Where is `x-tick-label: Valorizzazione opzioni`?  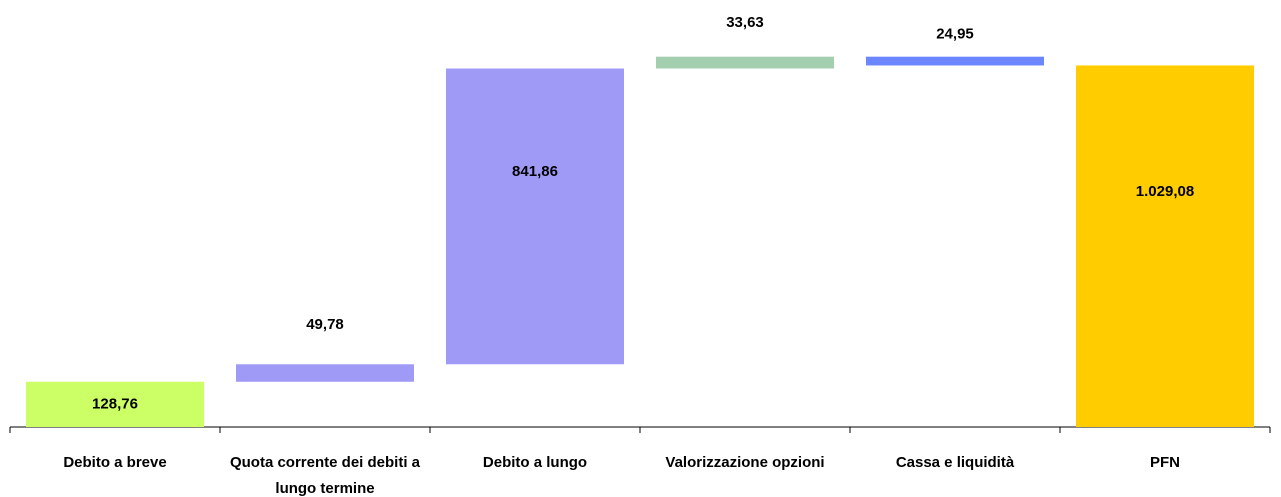
x-tick-label: Valorizzazione opzioni is located at coordinates (745, 462).